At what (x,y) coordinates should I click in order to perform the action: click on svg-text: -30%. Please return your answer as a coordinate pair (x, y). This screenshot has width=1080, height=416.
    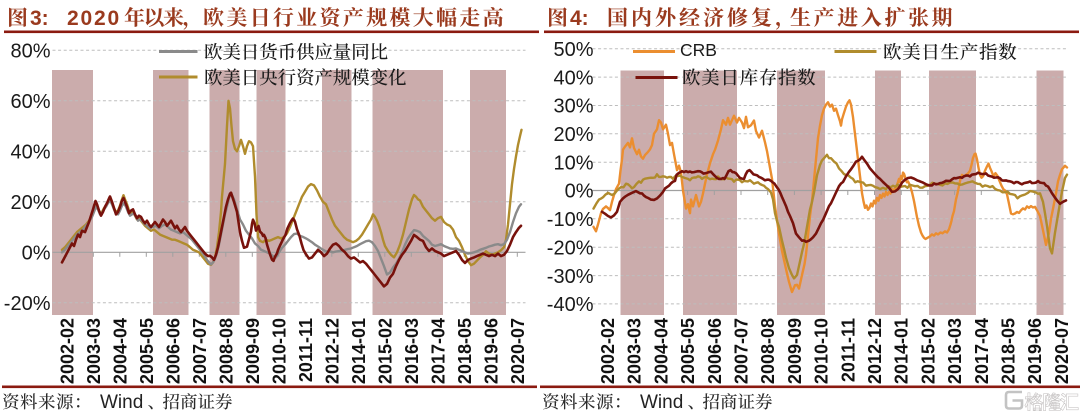
    Looking at the image, I should click on (570, 277).